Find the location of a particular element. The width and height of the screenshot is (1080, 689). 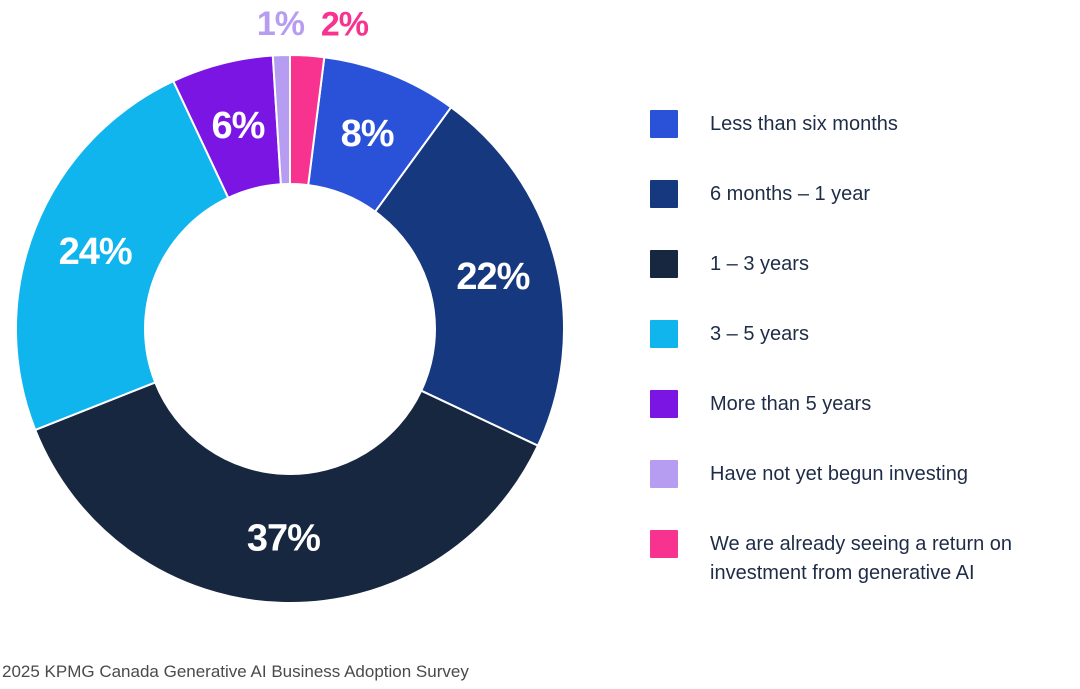

legend-item: 1 – 3 years is located at coordinates (850, 264).